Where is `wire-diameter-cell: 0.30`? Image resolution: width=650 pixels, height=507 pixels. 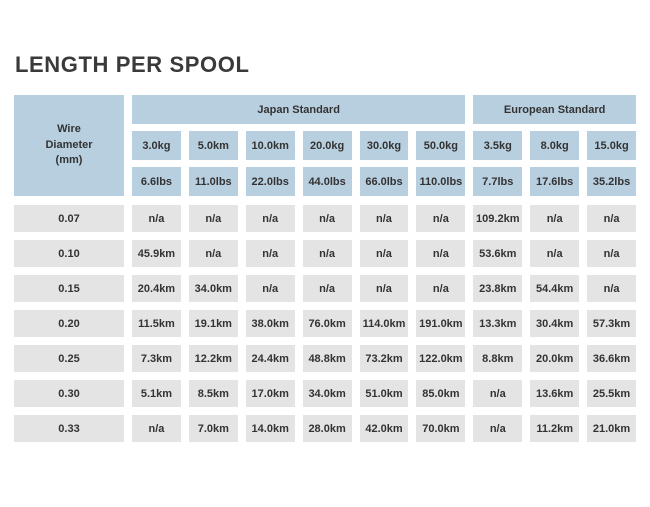 wire-diameter-cell: 0.30 is located at coordinates (69, 393).